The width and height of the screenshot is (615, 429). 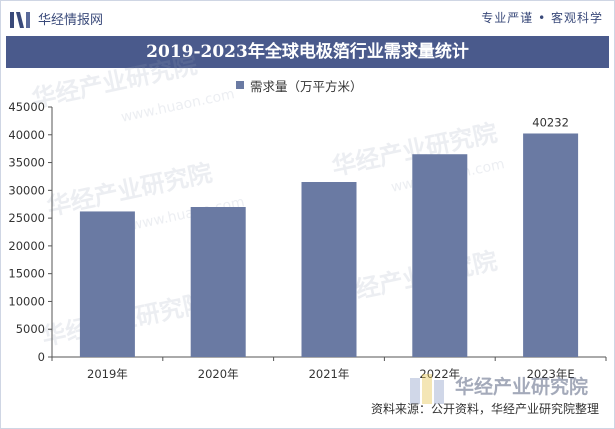 I want to click on header: 华经情报网 专业严谨 • 客观科学, so click(x=307, y=18).